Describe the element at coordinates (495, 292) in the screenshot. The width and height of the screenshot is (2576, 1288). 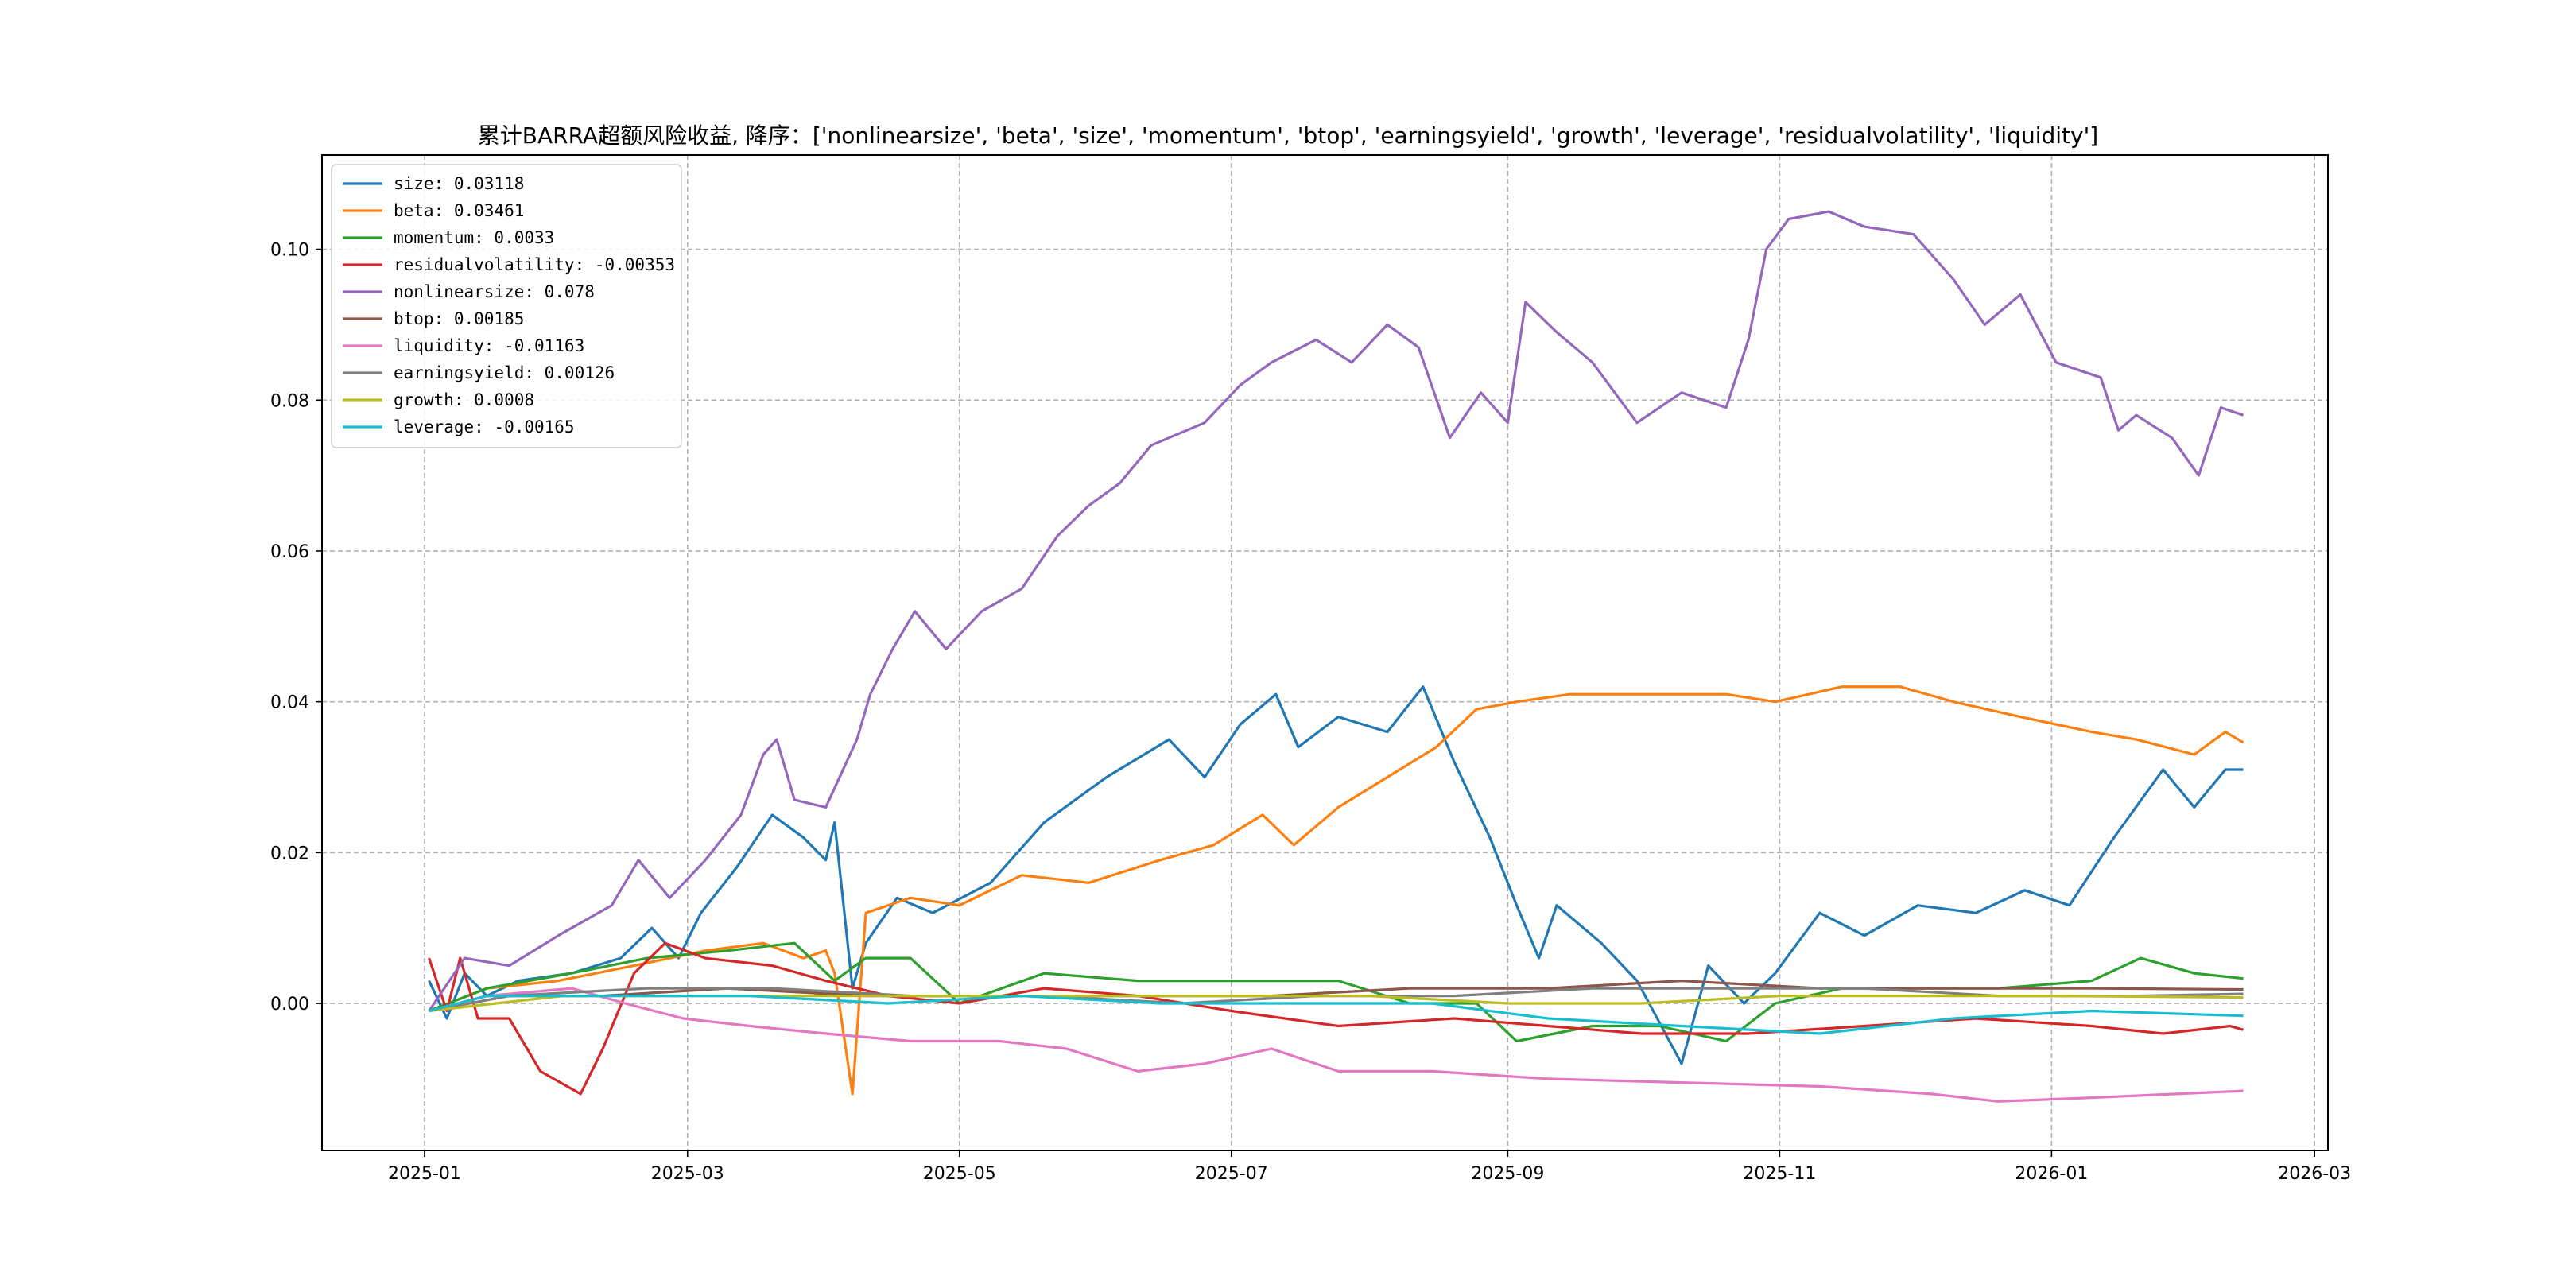
I see `legend-label-nonlinearsize: nonlinearsize: 0.078` at that location.